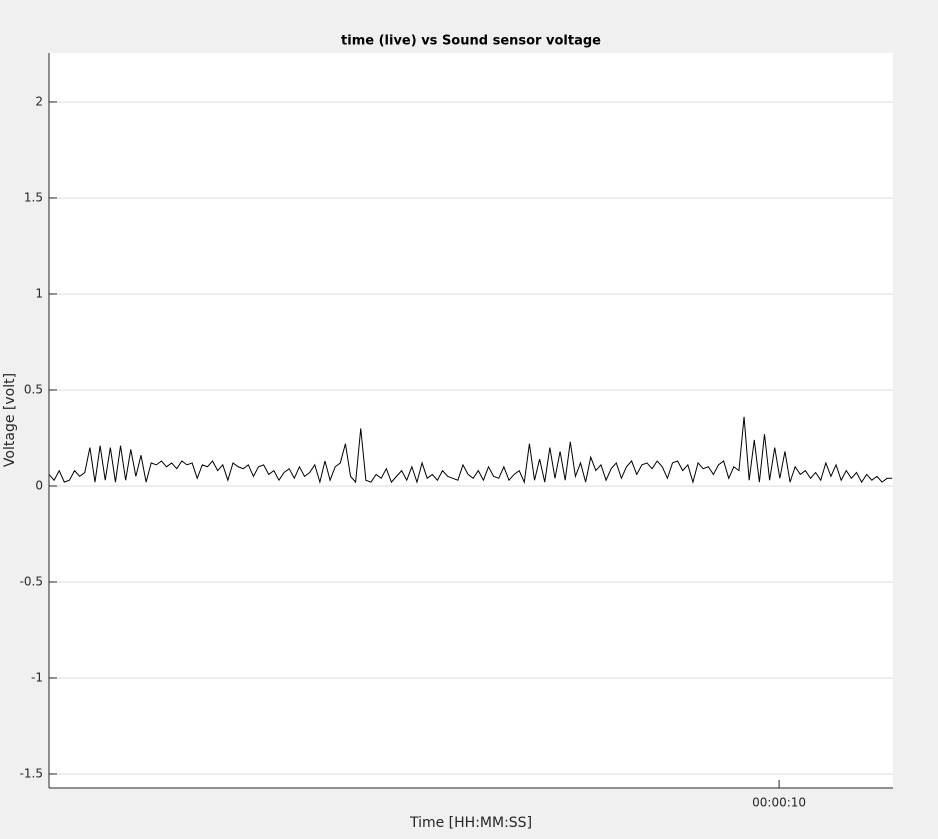 This screenshot has width=938, height=839. What do you see at coordinates (33, 389) in the screenshot?
I see `y-tick-label: 0.5` at bounding box center [33, 389].